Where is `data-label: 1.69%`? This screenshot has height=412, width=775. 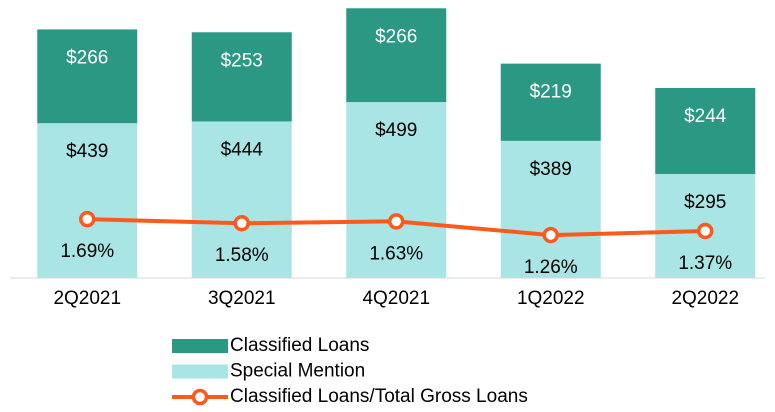 data-label: 1.69% is located at coordinates (87, 251).